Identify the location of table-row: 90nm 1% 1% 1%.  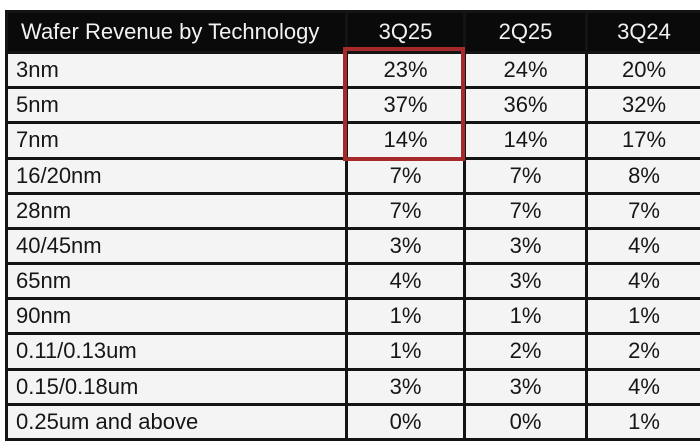
(352, 316).